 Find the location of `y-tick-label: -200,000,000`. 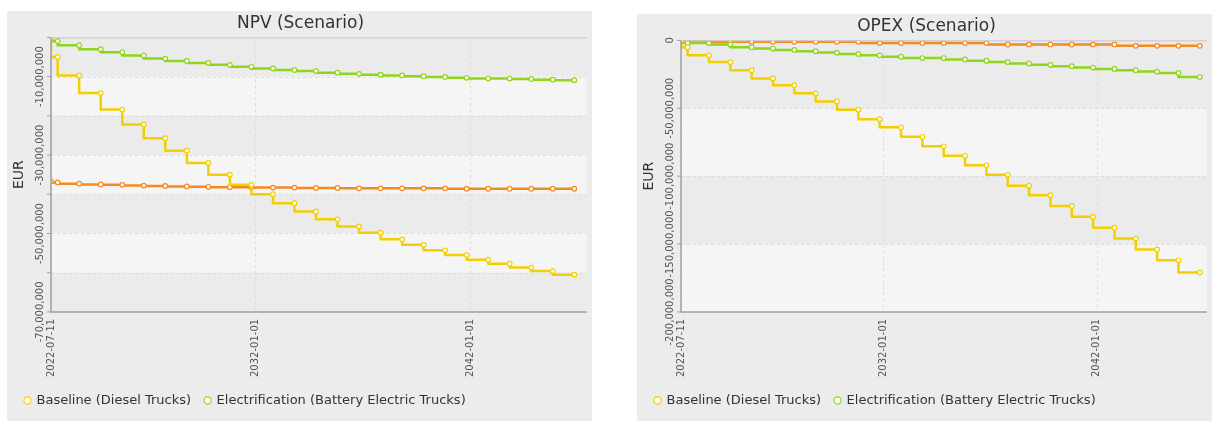

y-tick-label: -200,000,000 is located at coordinates (669, 312).